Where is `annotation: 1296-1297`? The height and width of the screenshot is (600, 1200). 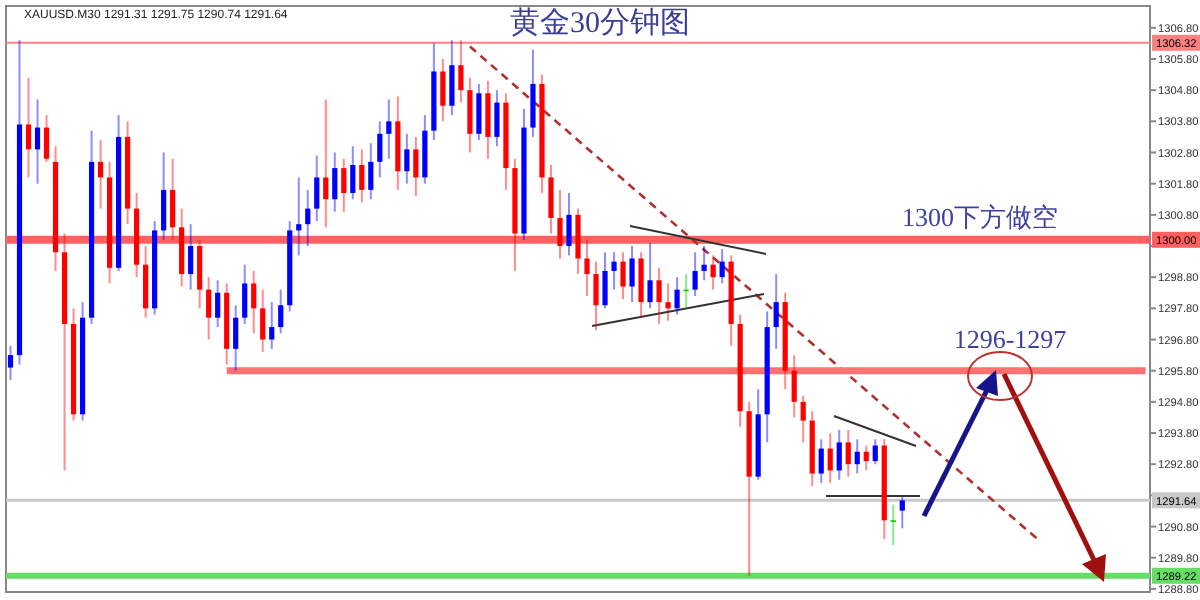
annotation: 1296-1297 is located at coordinates (1010, 339).